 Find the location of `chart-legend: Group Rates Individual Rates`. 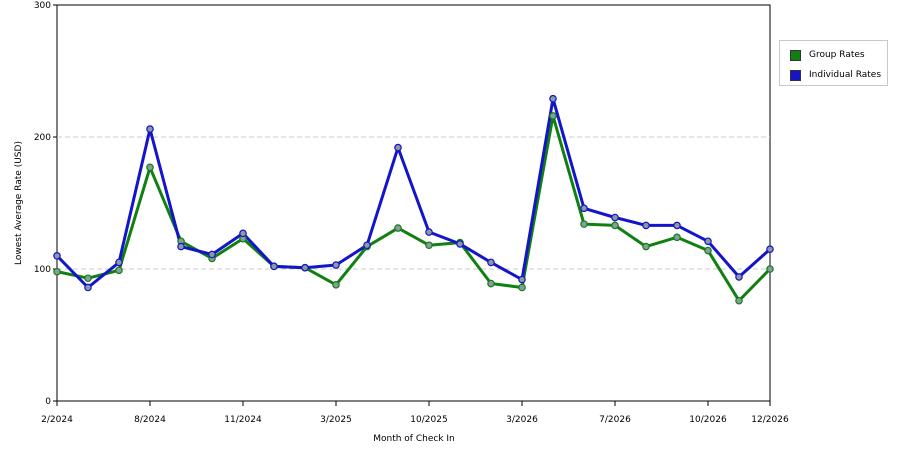

chart-legend: Group Rates Individual Rates is located at coordinates (833, 63).